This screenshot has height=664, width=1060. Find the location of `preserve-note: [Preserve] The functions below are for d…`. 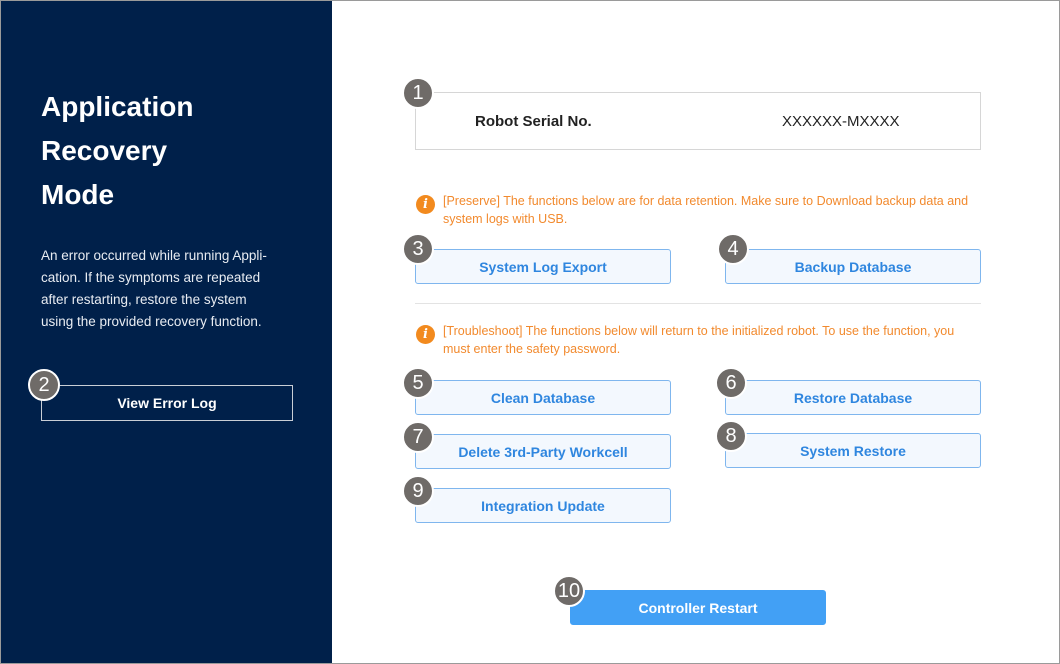

preserve-note: [Preserve] The functions below are for d… is located at coordinates (706, 210).